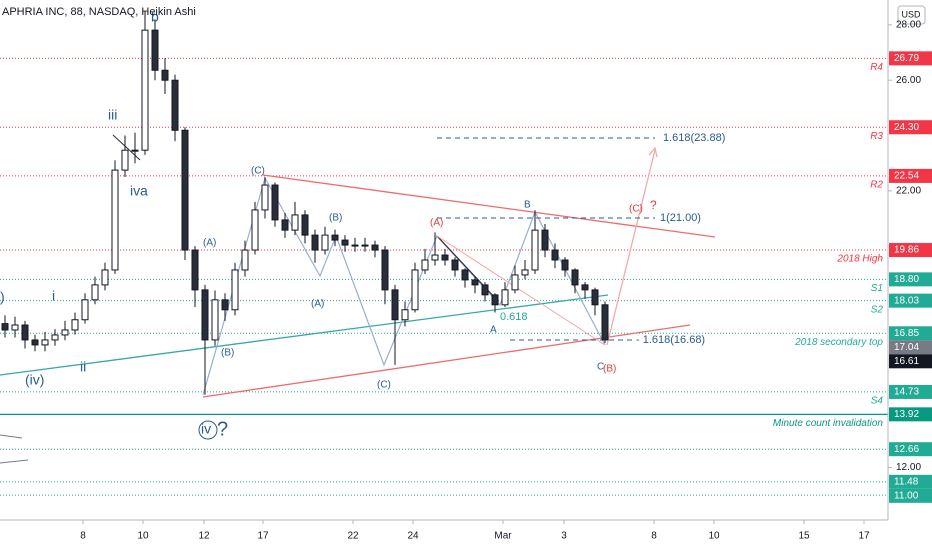 The height and width of the screenshot is (550, 932). Describe the element at coordinates (112, 115) in the screenshot. I see `label: iii` at that location.